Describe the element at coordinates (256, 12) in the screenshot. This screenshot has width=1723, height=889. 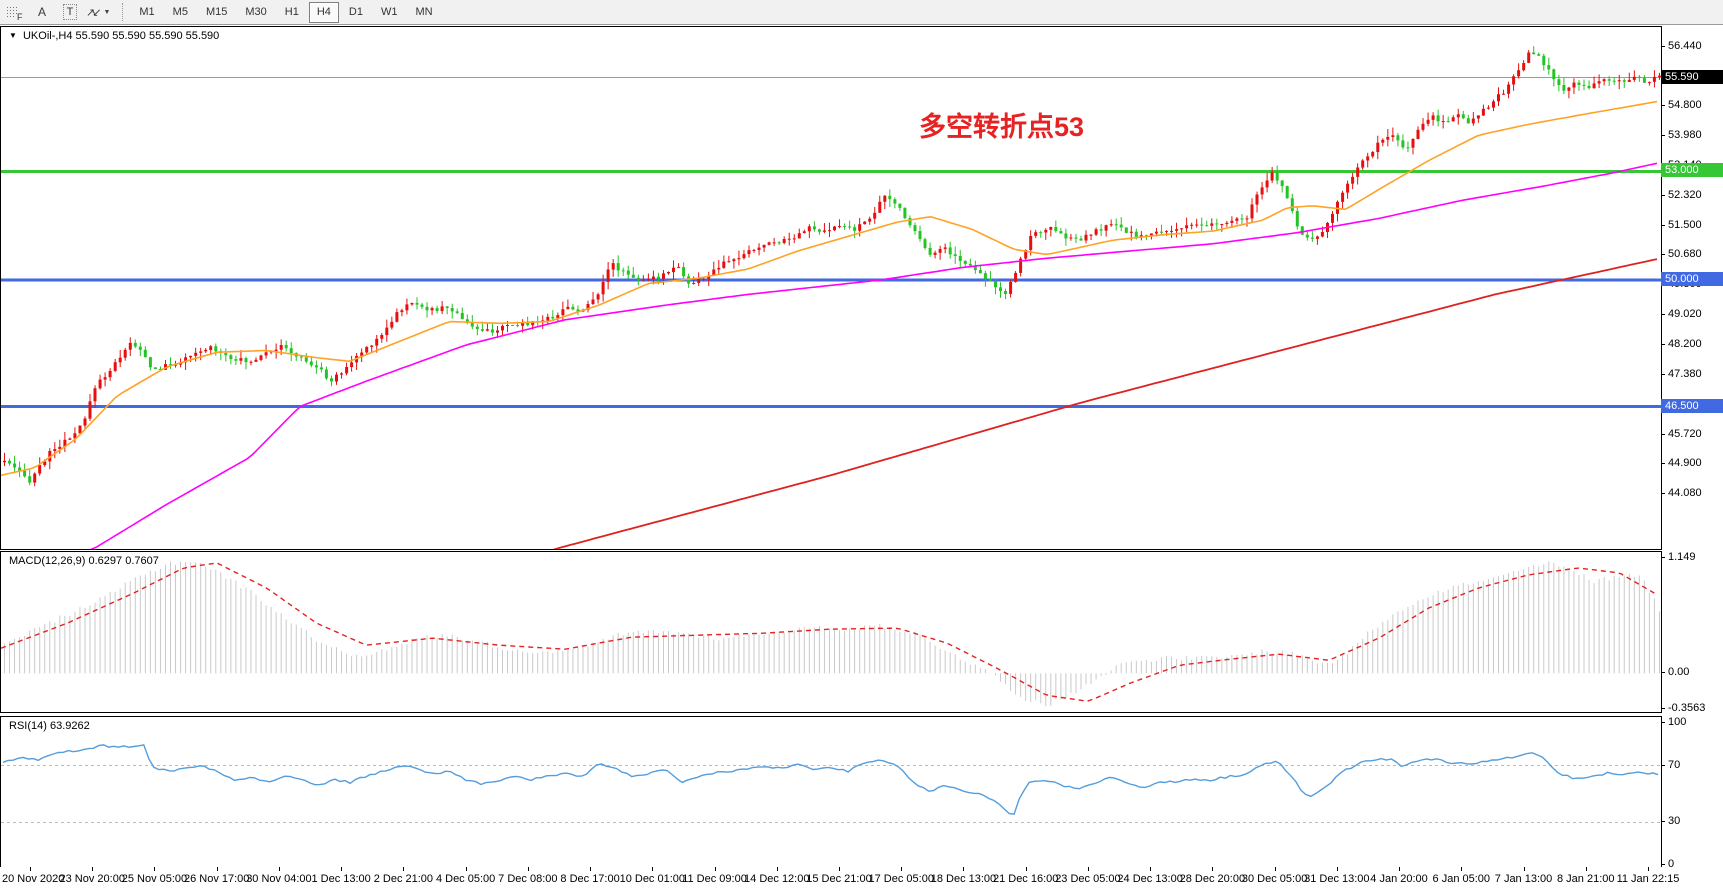
I see `timeframe-button-m30: M30` at that location.